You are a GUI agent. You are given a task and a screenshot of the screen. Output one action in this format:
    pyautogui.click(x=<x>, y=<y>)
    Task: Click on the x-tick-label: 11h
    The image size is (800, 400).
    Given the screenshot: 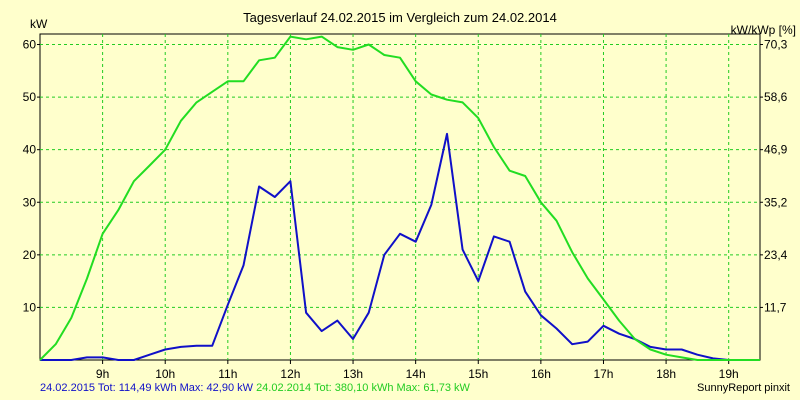 What is the action you would take?
    pyautogui.click(x=227, y=374)
    